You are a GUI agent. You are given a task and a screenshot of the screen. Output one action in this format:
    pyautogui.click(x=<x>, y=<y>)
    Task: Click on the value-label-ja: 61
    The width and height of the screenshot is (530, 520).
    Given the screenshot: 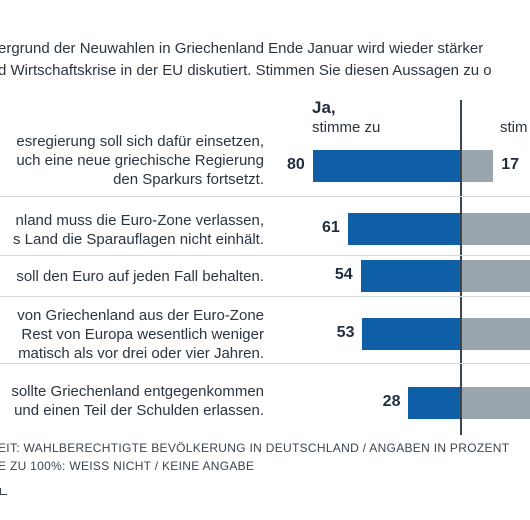 What is the action you would take?
    pyautogui.click(x=330, y=227)
    